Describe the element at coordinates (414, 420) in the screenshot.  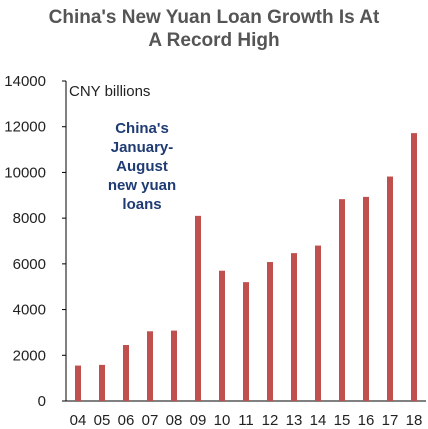
I see `x-tick-label: 18` at that location.